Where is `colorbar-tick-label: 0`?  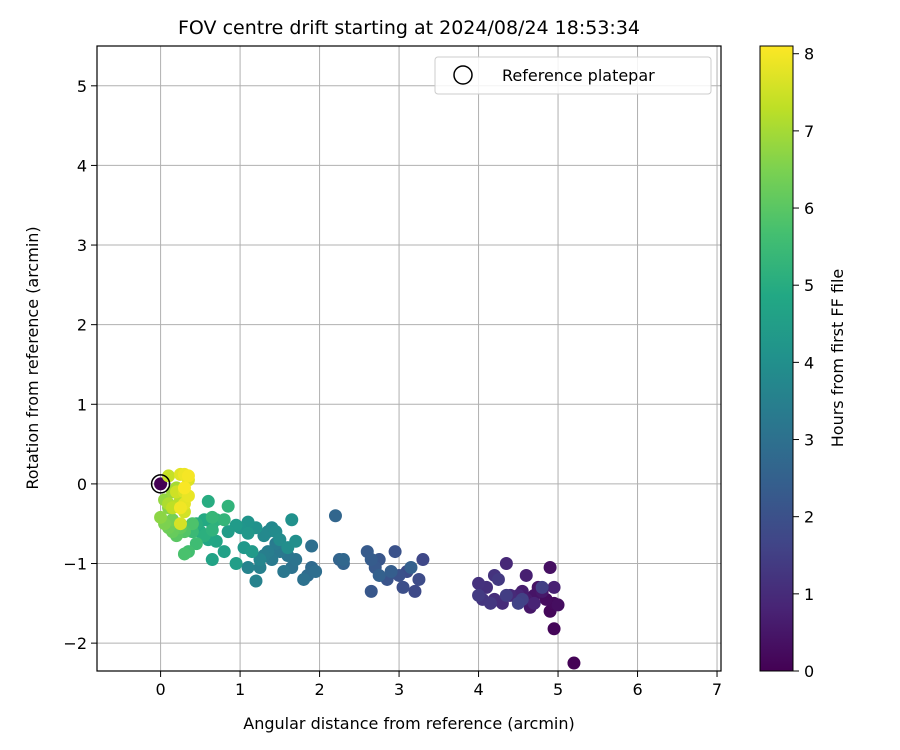 colorbar-tick-label: 0 is located at coordinates (809, 671).